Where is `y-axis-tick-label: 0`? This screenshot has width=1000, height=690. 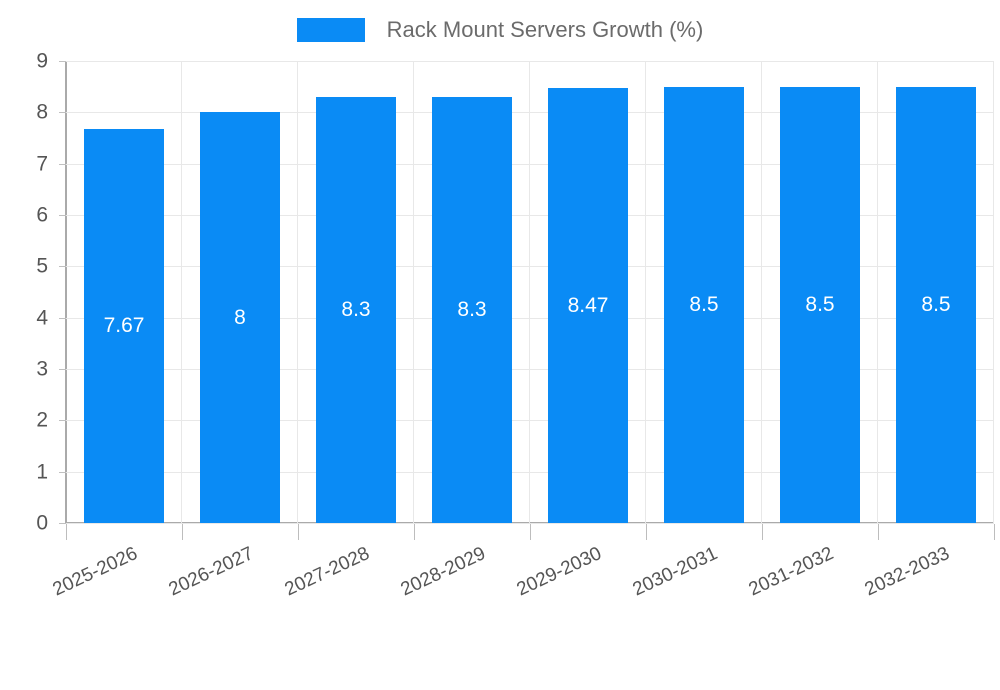 y-axis-tick-label: 0 is located at coordinates (42, 523).